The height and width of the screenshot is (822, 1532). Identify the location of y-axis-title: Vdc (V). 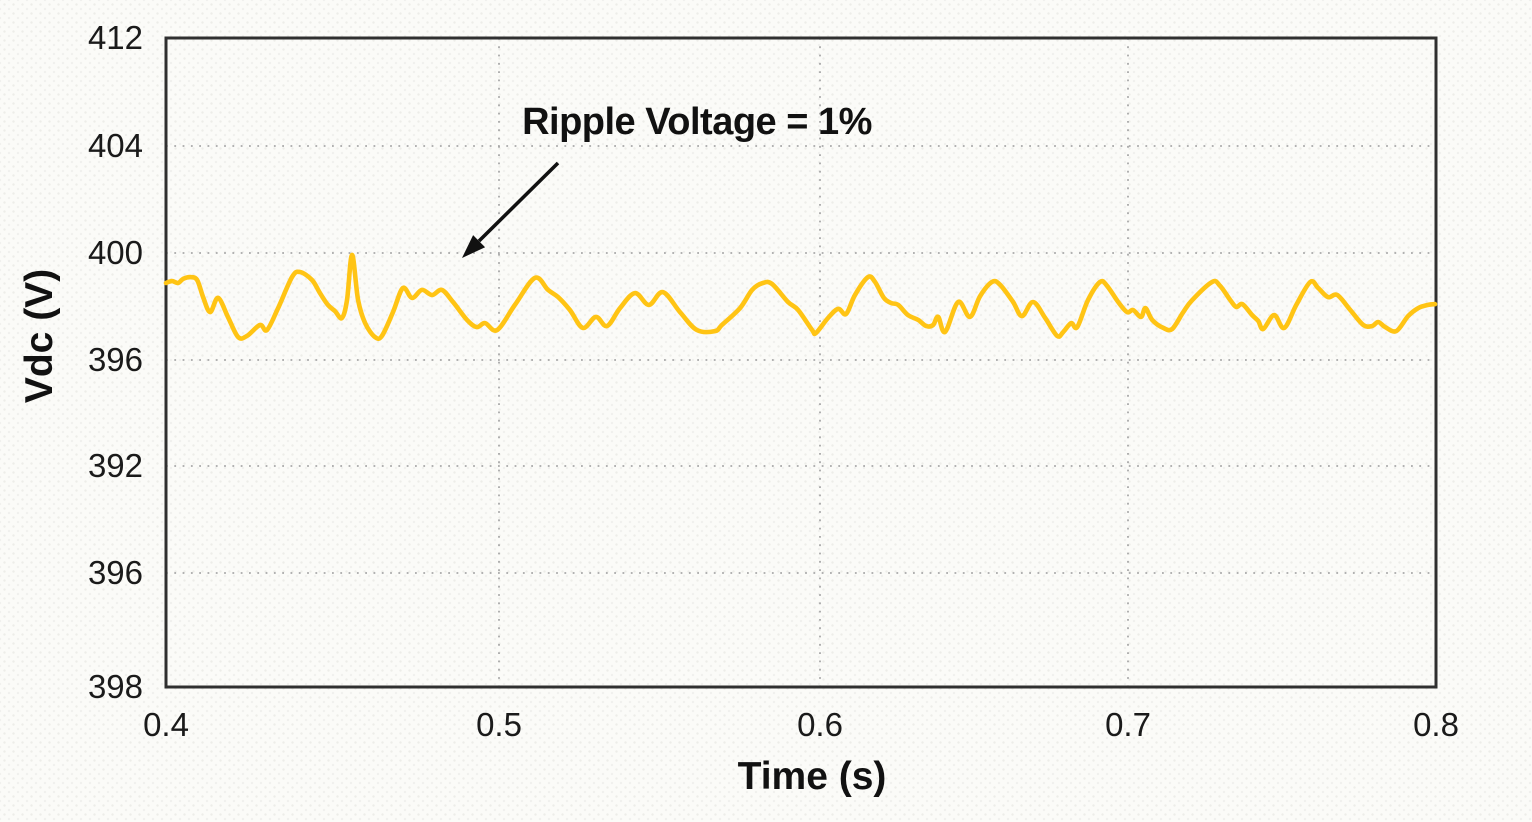
(39, 336).